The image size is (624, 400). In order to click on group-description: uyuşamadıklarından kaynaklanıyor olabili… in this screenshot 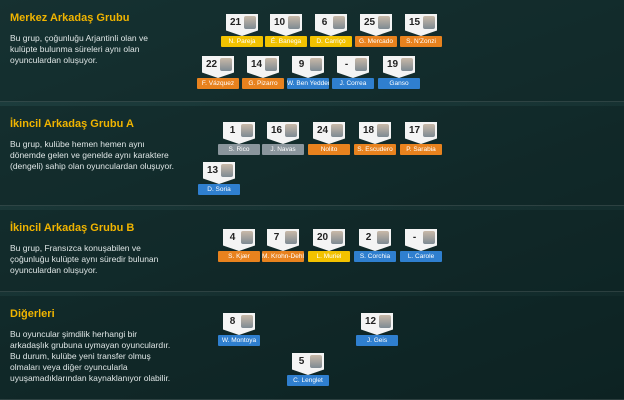, I will do `click(90, 378)`.